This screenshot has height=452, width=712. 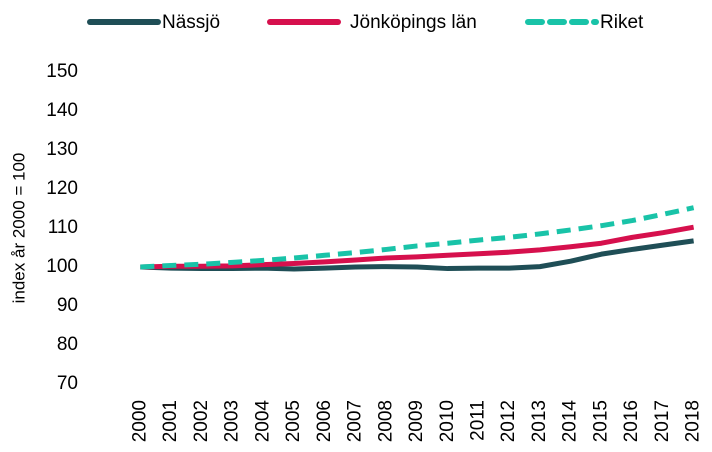 I want to click on legend-label: Jönköpings län, so click(x=413, y=22).